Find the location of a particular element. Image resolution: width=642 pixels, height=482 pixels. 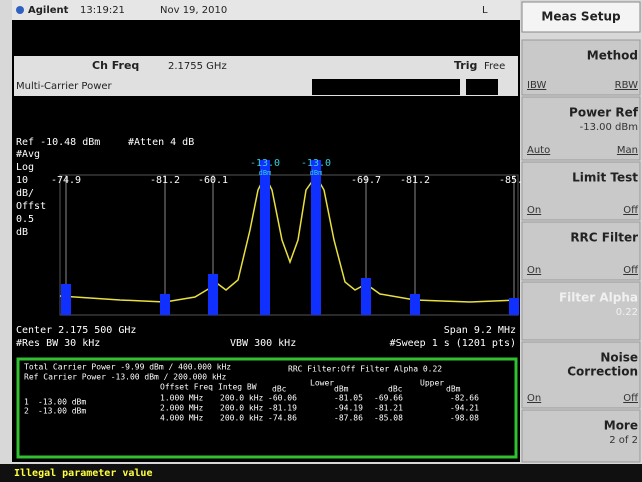

softkey-label: Correction is located at coordinates (602, 372).